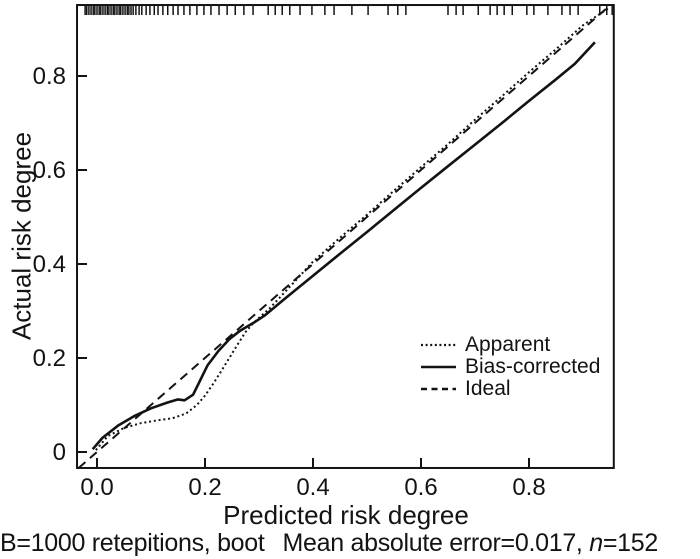  What do you see at coordinates (432, 543) in the screenshot?
I see `caption-mae: Mean absolute error=0.017,` at bounding box center [432, 543].